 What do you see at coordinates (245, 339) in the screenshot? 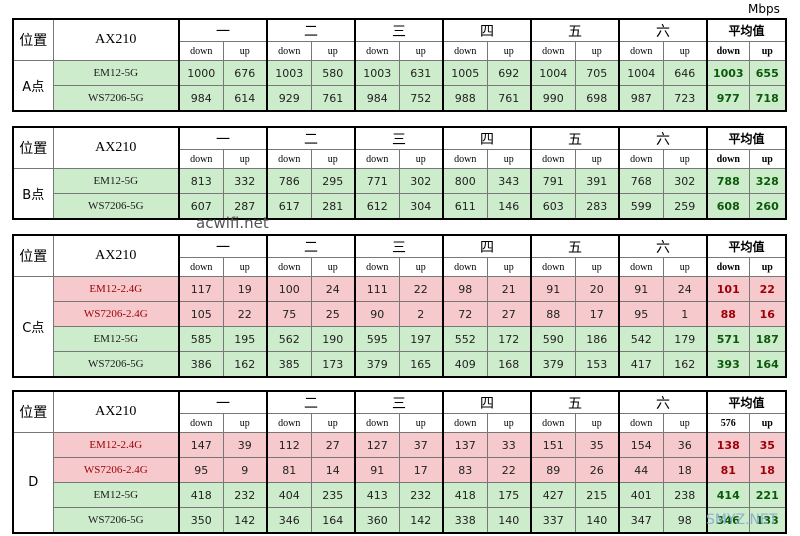
I see `speed-value: 195` at bounding box center [245, 339].